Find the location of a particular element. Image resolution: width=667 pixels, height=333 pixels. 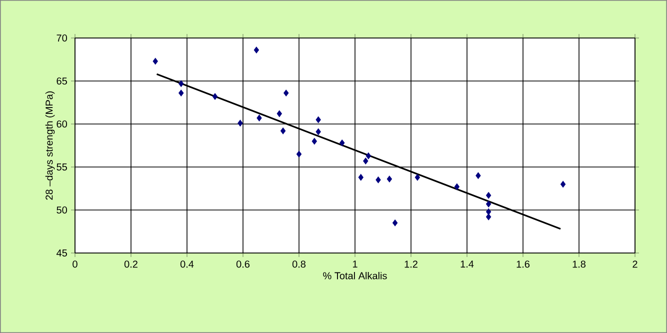

y-tick-label: 70 is located at coordinates (62, 38).